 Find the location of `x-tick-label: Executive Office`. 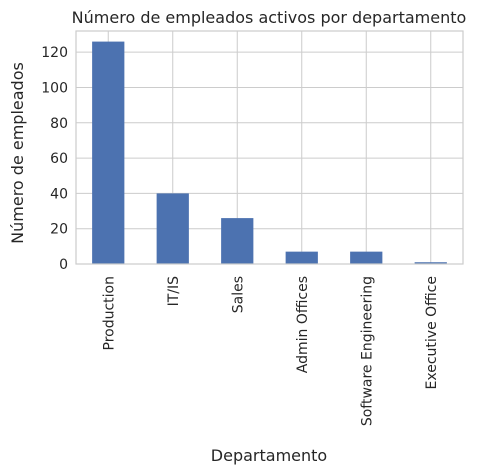

x-tick-label: Executive Office is located at coordinates (432, 332).